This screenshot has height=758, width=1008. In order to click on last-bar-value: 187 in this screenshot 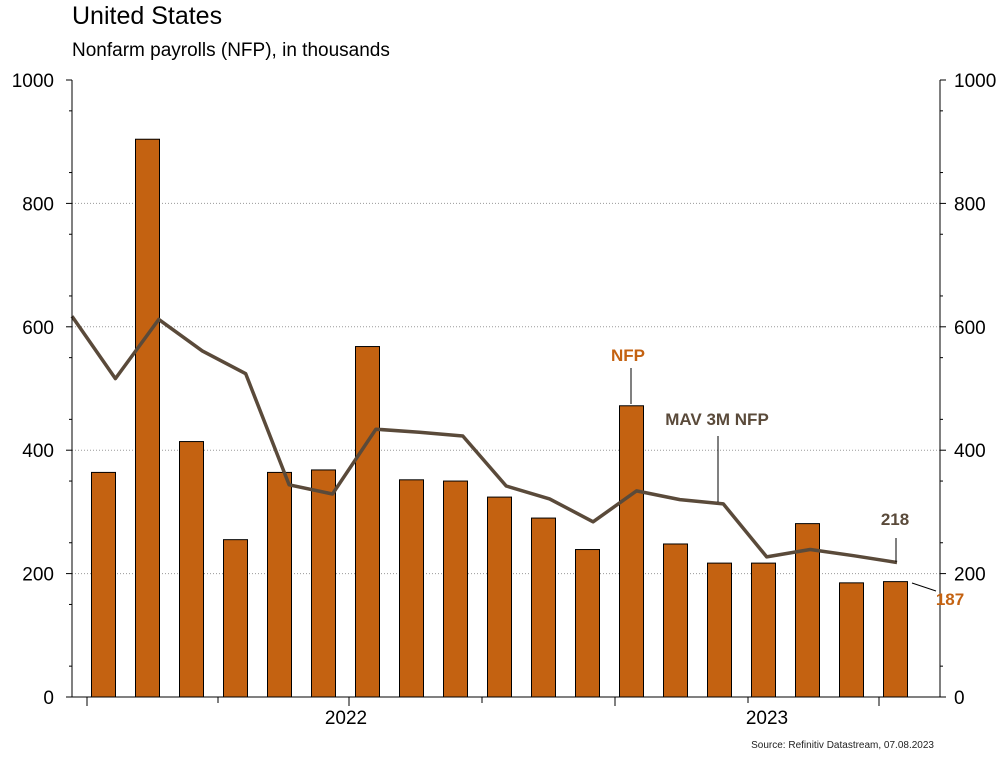, I will do `click(950, 599)`.